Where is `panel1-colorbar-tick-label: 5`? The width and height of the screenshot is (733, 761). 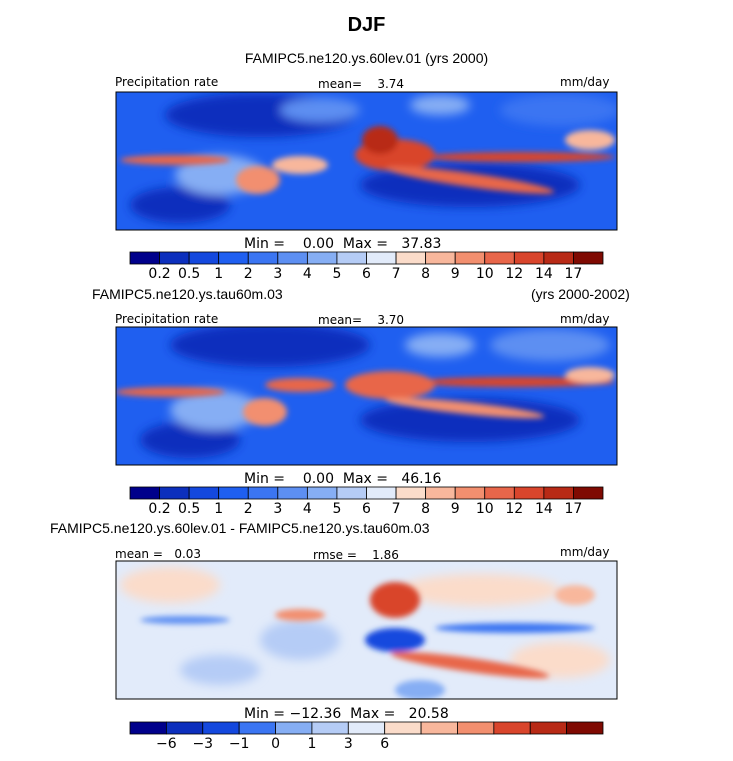 panel1-colorbar-tick-label: 5 is located at coordinates (337, 274).